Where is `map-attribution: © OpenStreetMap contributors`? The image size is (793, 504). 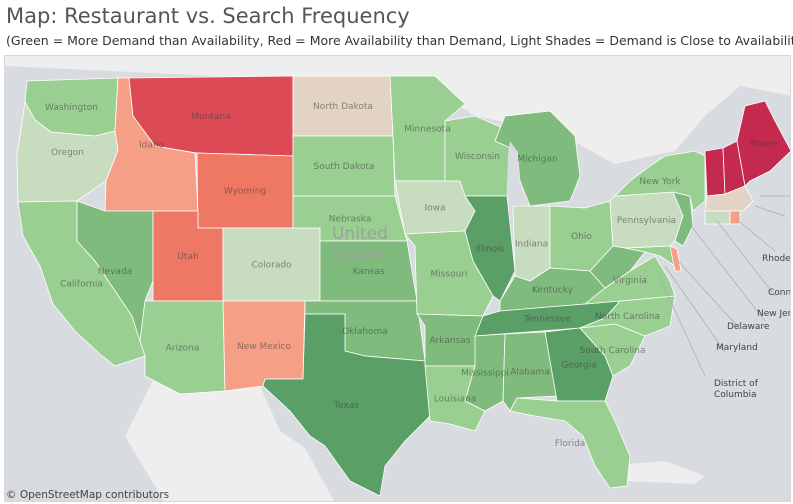
map-attribution: © OpenStreetMap contributors is located at coordinates (88, 495).